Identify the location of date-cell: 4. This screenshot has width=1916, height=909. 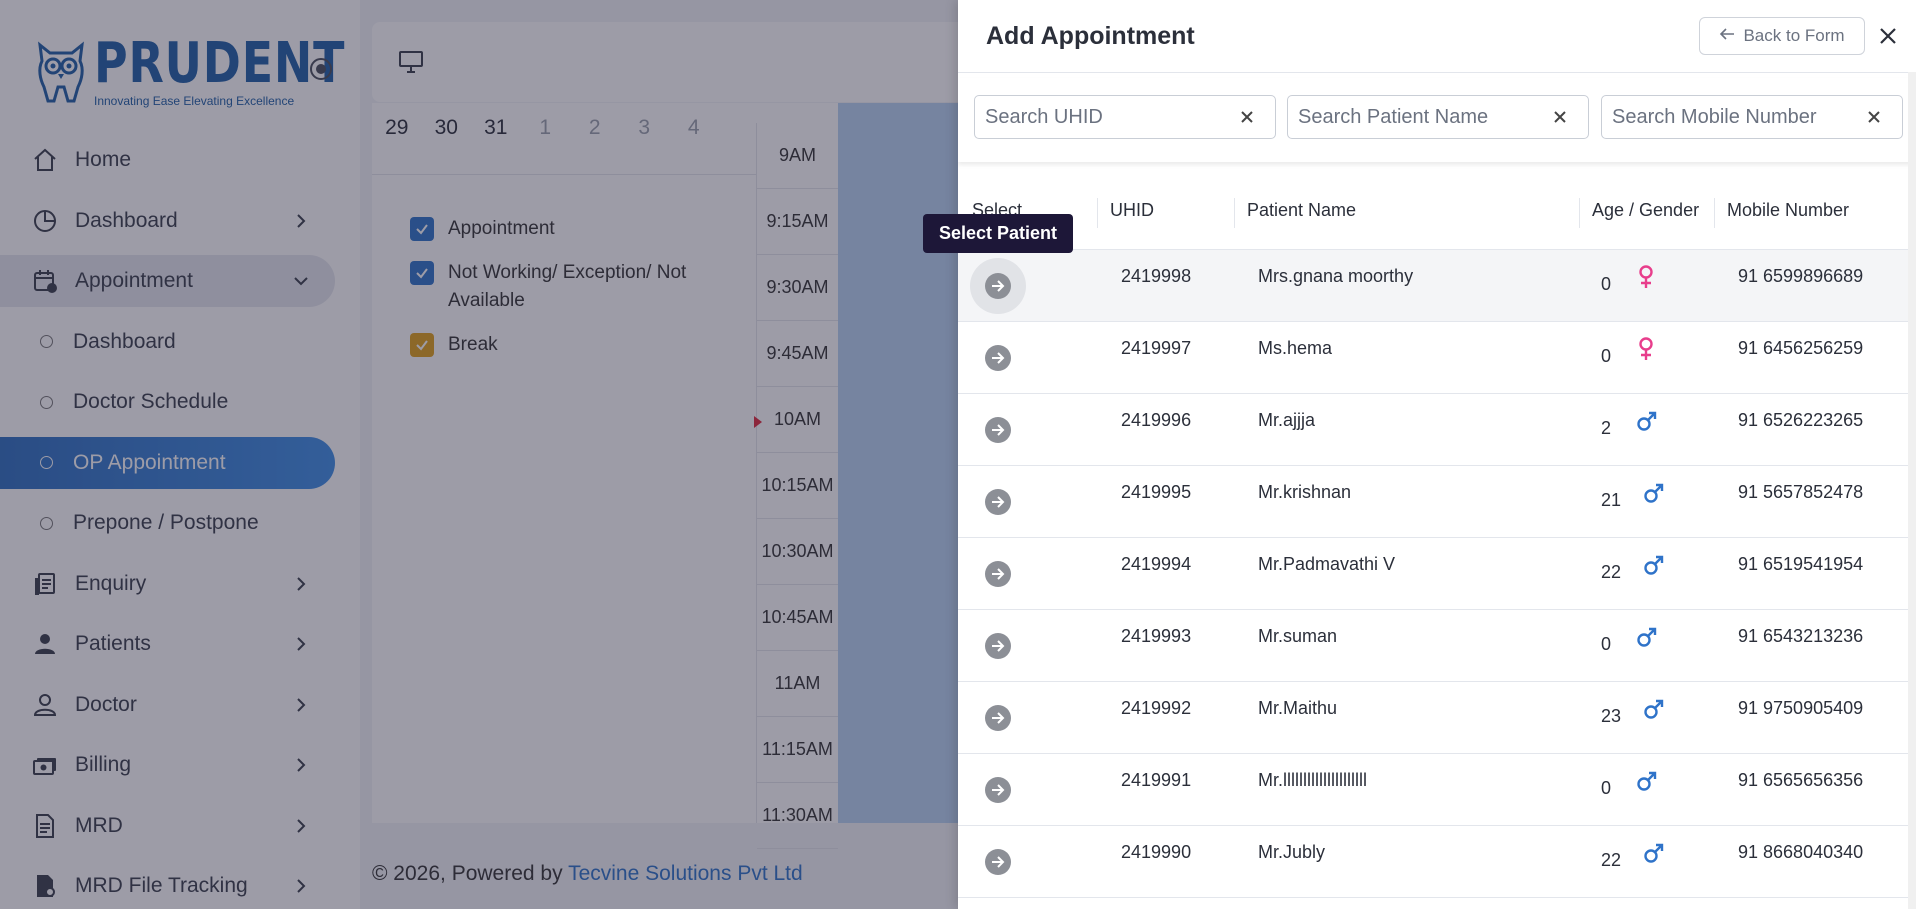
(693, 127).